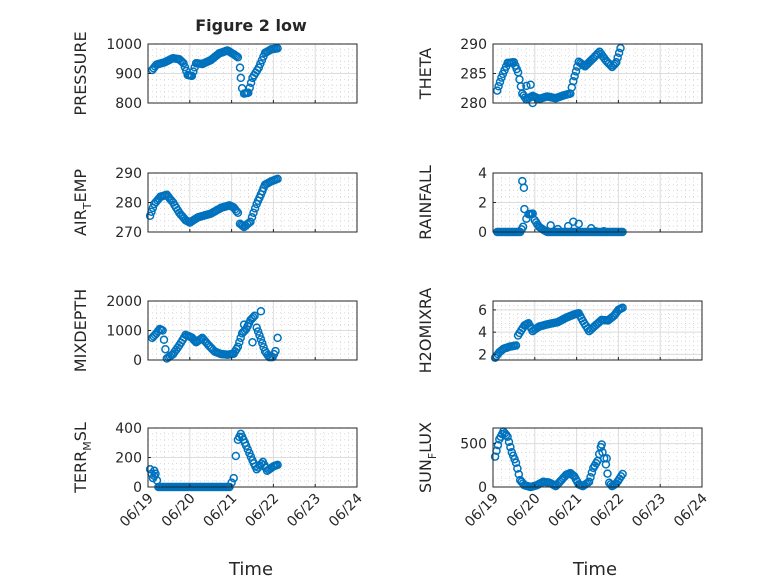 The height and width of the screenshot is (583, 778). I want to click on y-tick-label: 285, so click(473, 75).